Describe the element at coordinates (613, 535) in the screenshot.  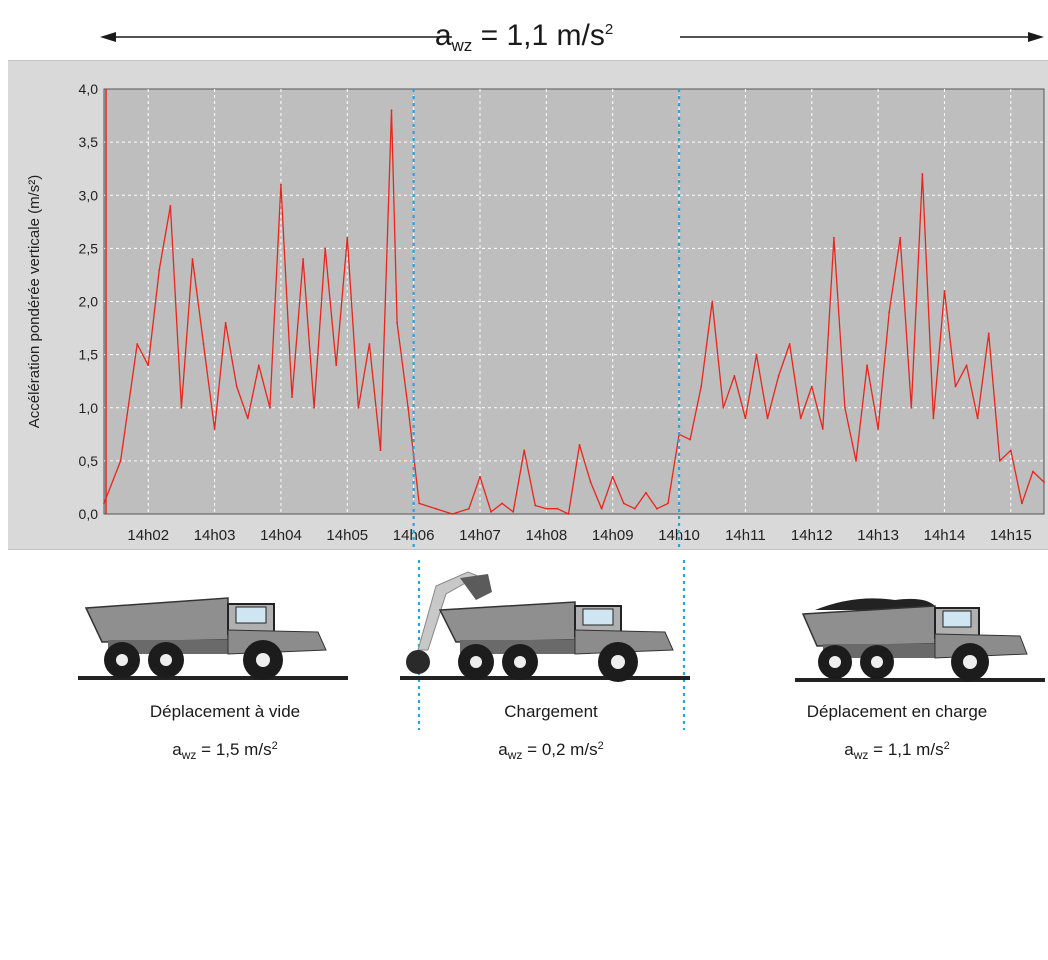
I see `x-tick-label: 14h09` at that location.